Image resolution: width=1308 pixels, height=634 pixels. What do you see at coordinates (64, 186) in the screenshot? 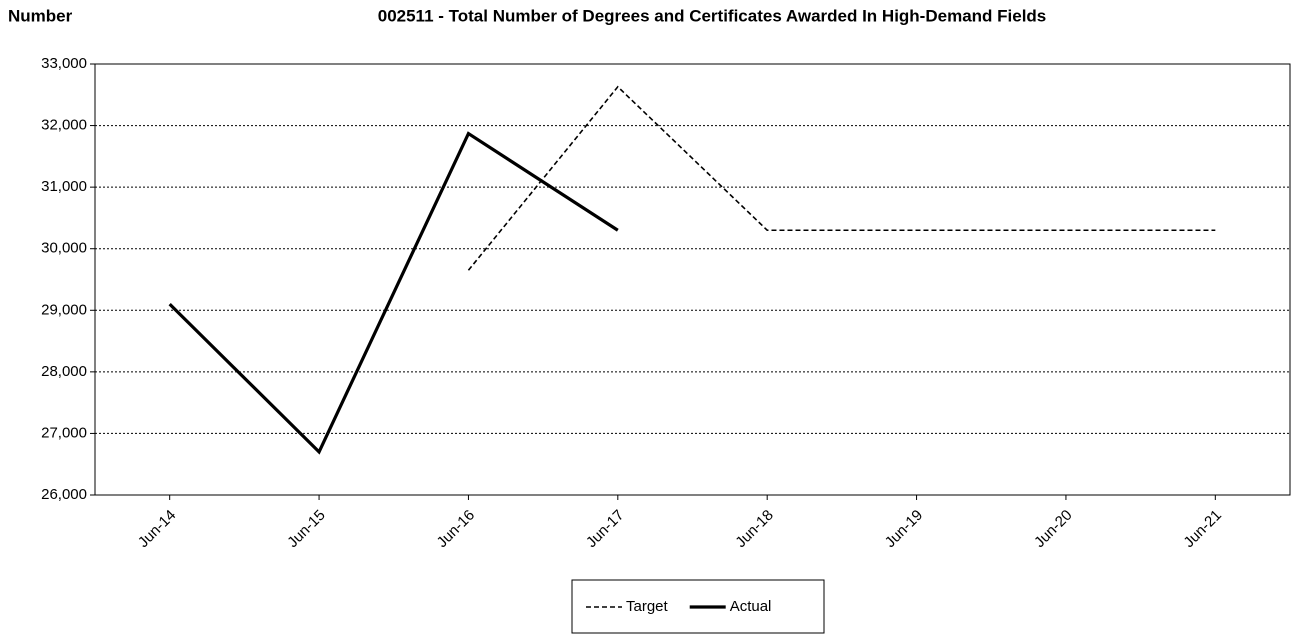
I see `y-tick-label: 31,000` at bounding box center [64, 186].